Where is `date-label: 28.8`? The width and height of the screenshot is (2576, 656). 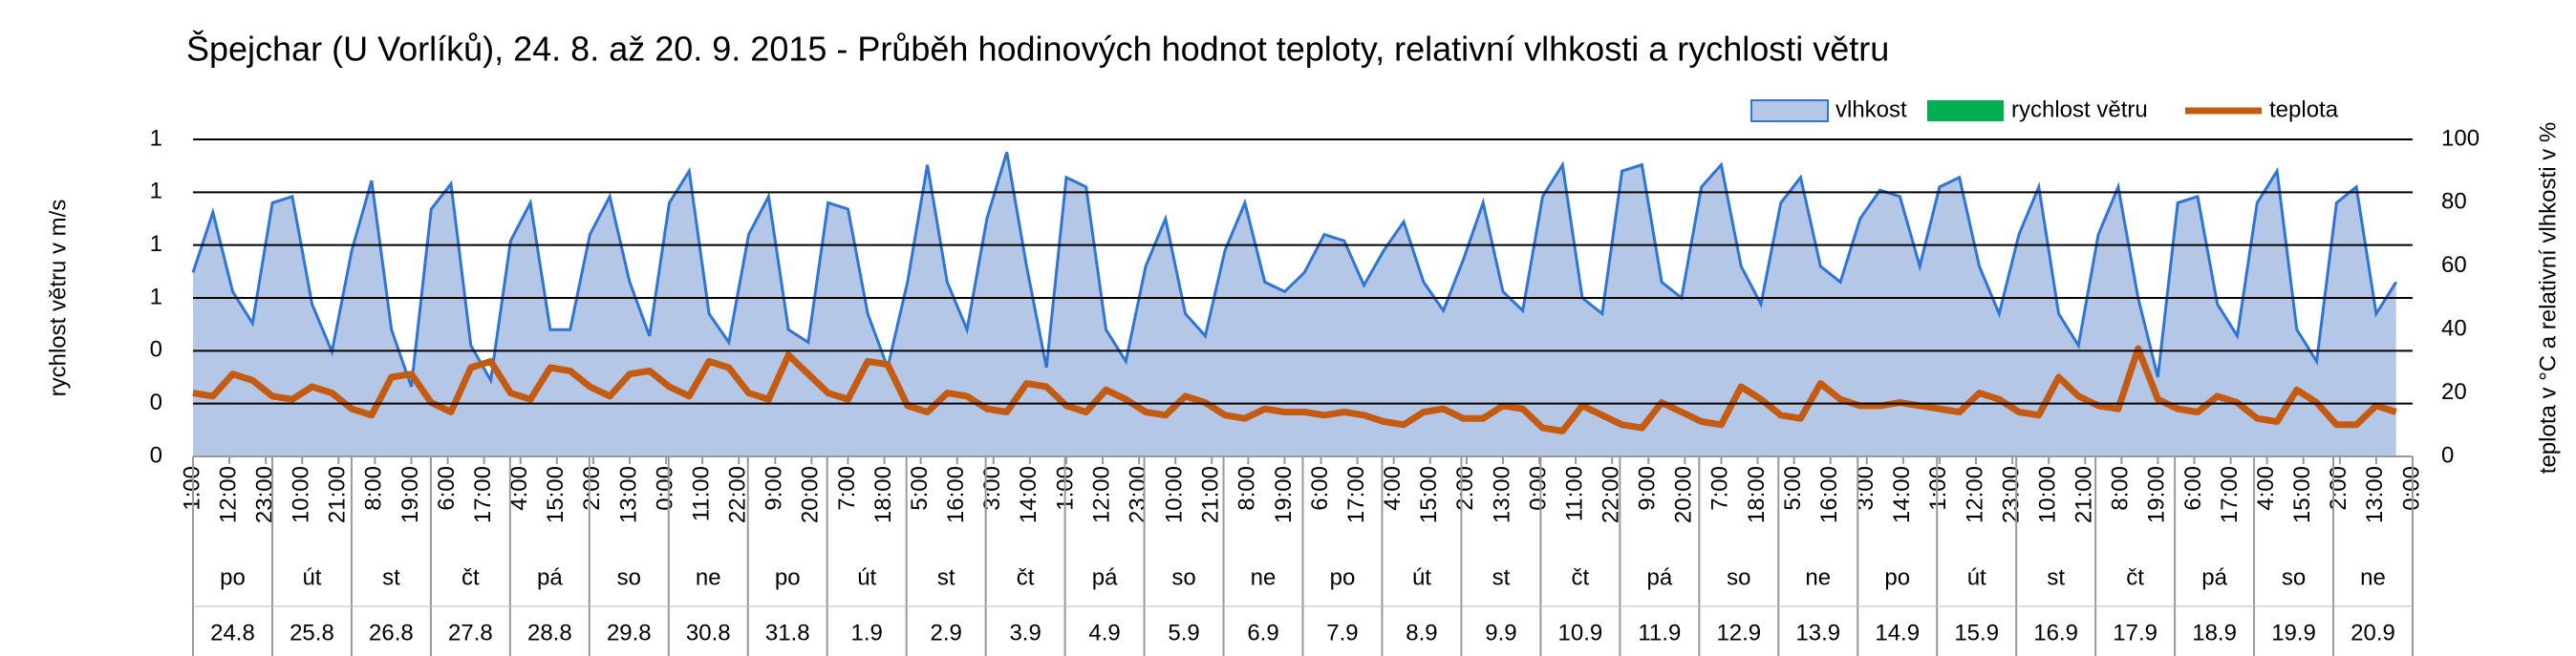 date-label: 28.8 is located at coordinates (549, 632).